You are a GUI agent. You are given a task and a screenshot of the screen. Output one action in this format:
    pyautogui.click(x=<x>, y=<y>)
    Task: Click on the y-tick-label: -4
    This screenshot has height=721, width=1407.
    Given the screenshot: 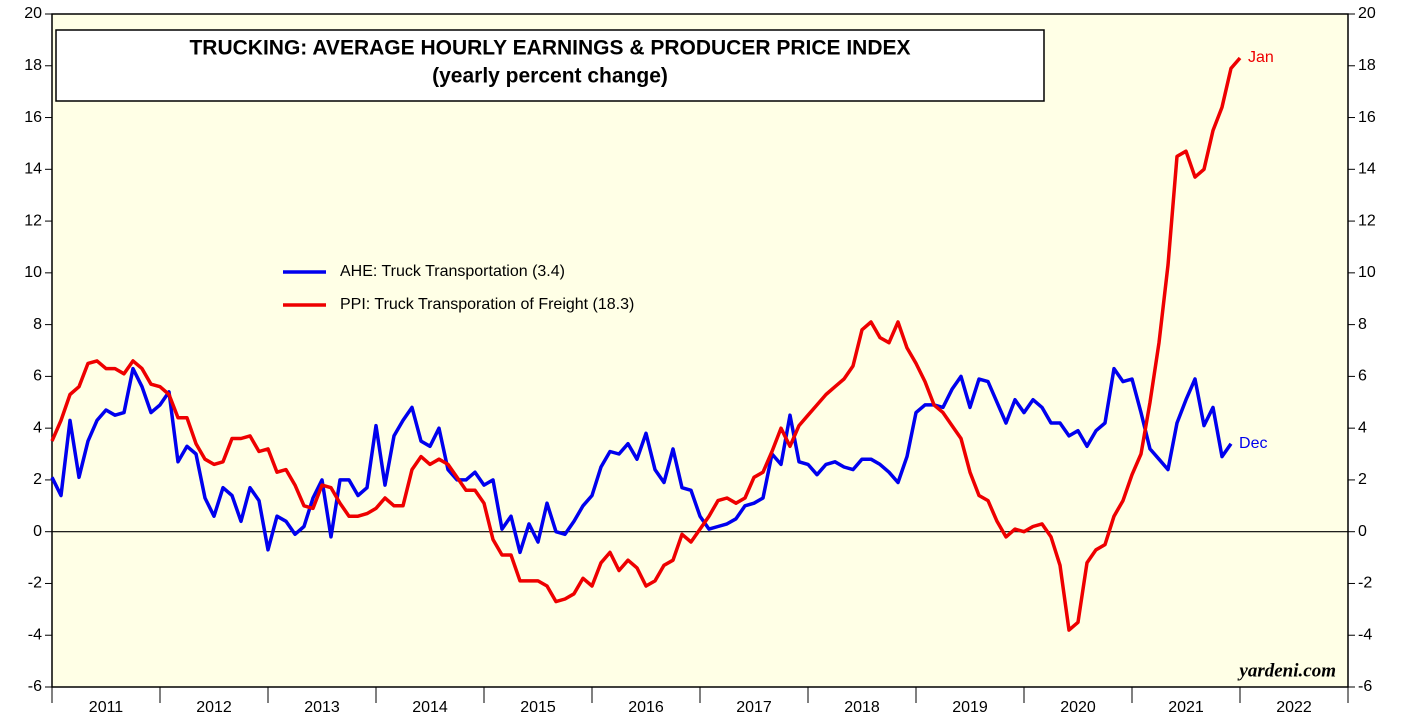 What is the action you would take?
    pyautogui.click(x=35, y=634)
    